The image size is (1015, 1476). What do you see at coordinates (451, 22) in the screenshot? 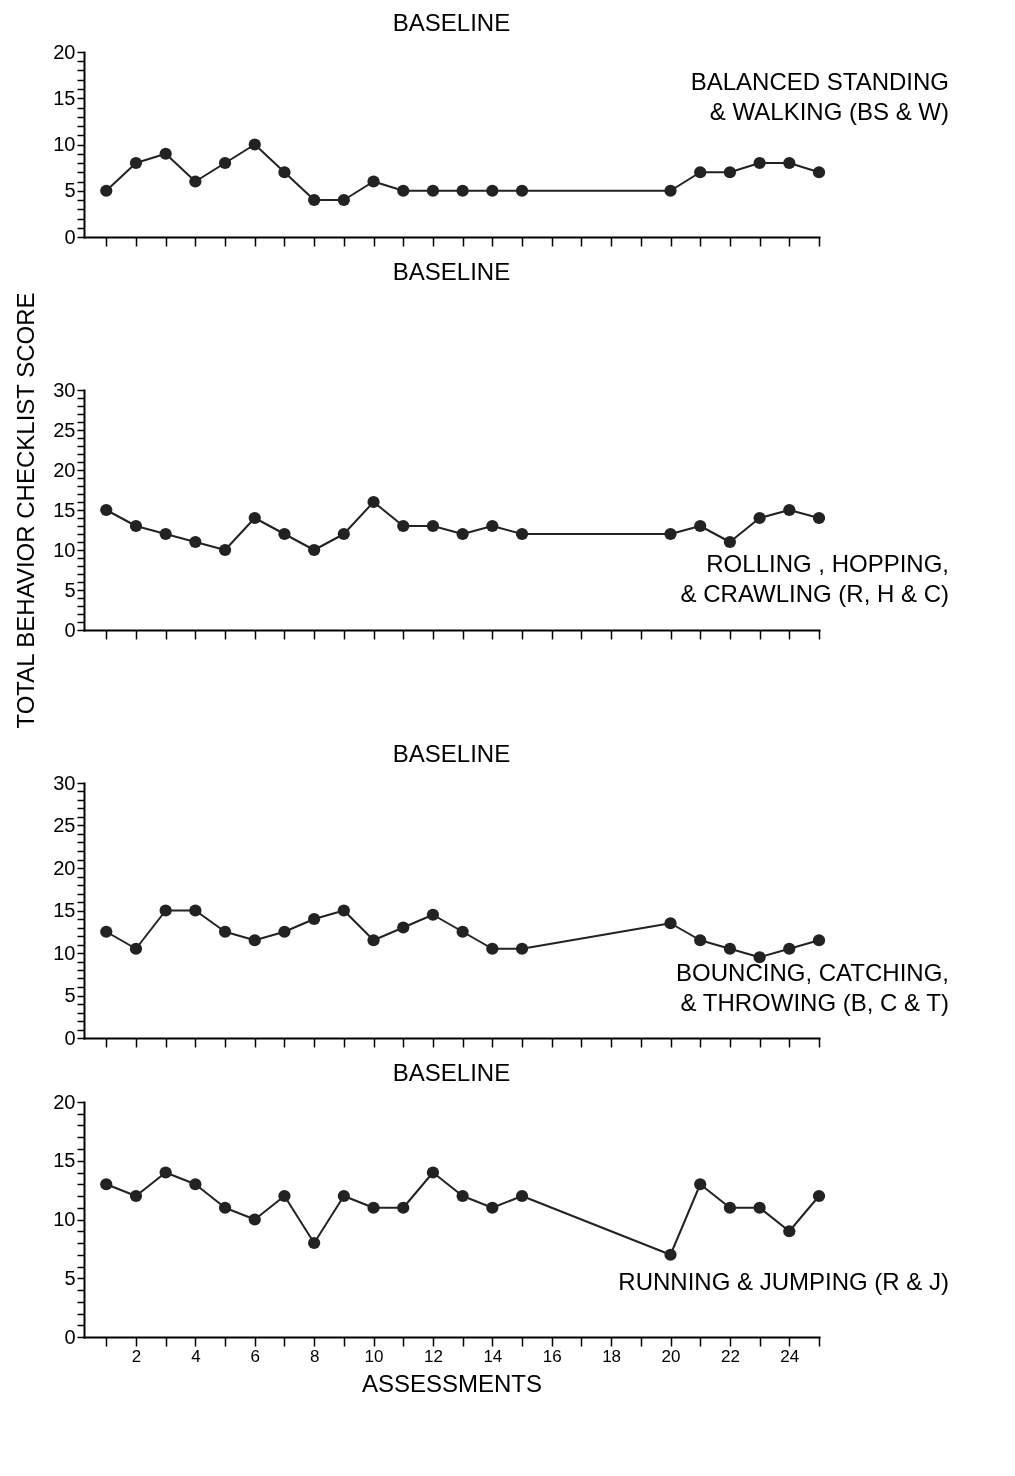
I see `chart-title: BASELINE` at bounding box center [451, 22].